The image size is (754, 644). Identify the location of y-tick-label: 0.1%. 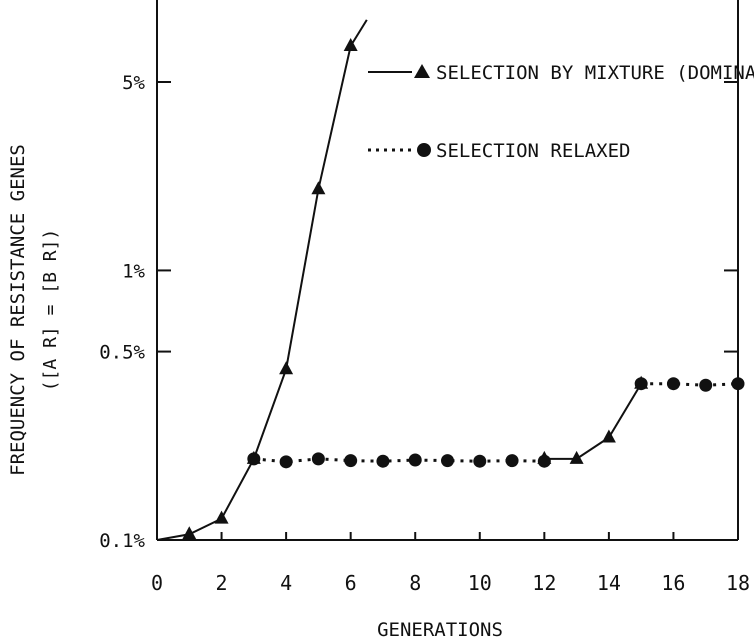
(122, 541).